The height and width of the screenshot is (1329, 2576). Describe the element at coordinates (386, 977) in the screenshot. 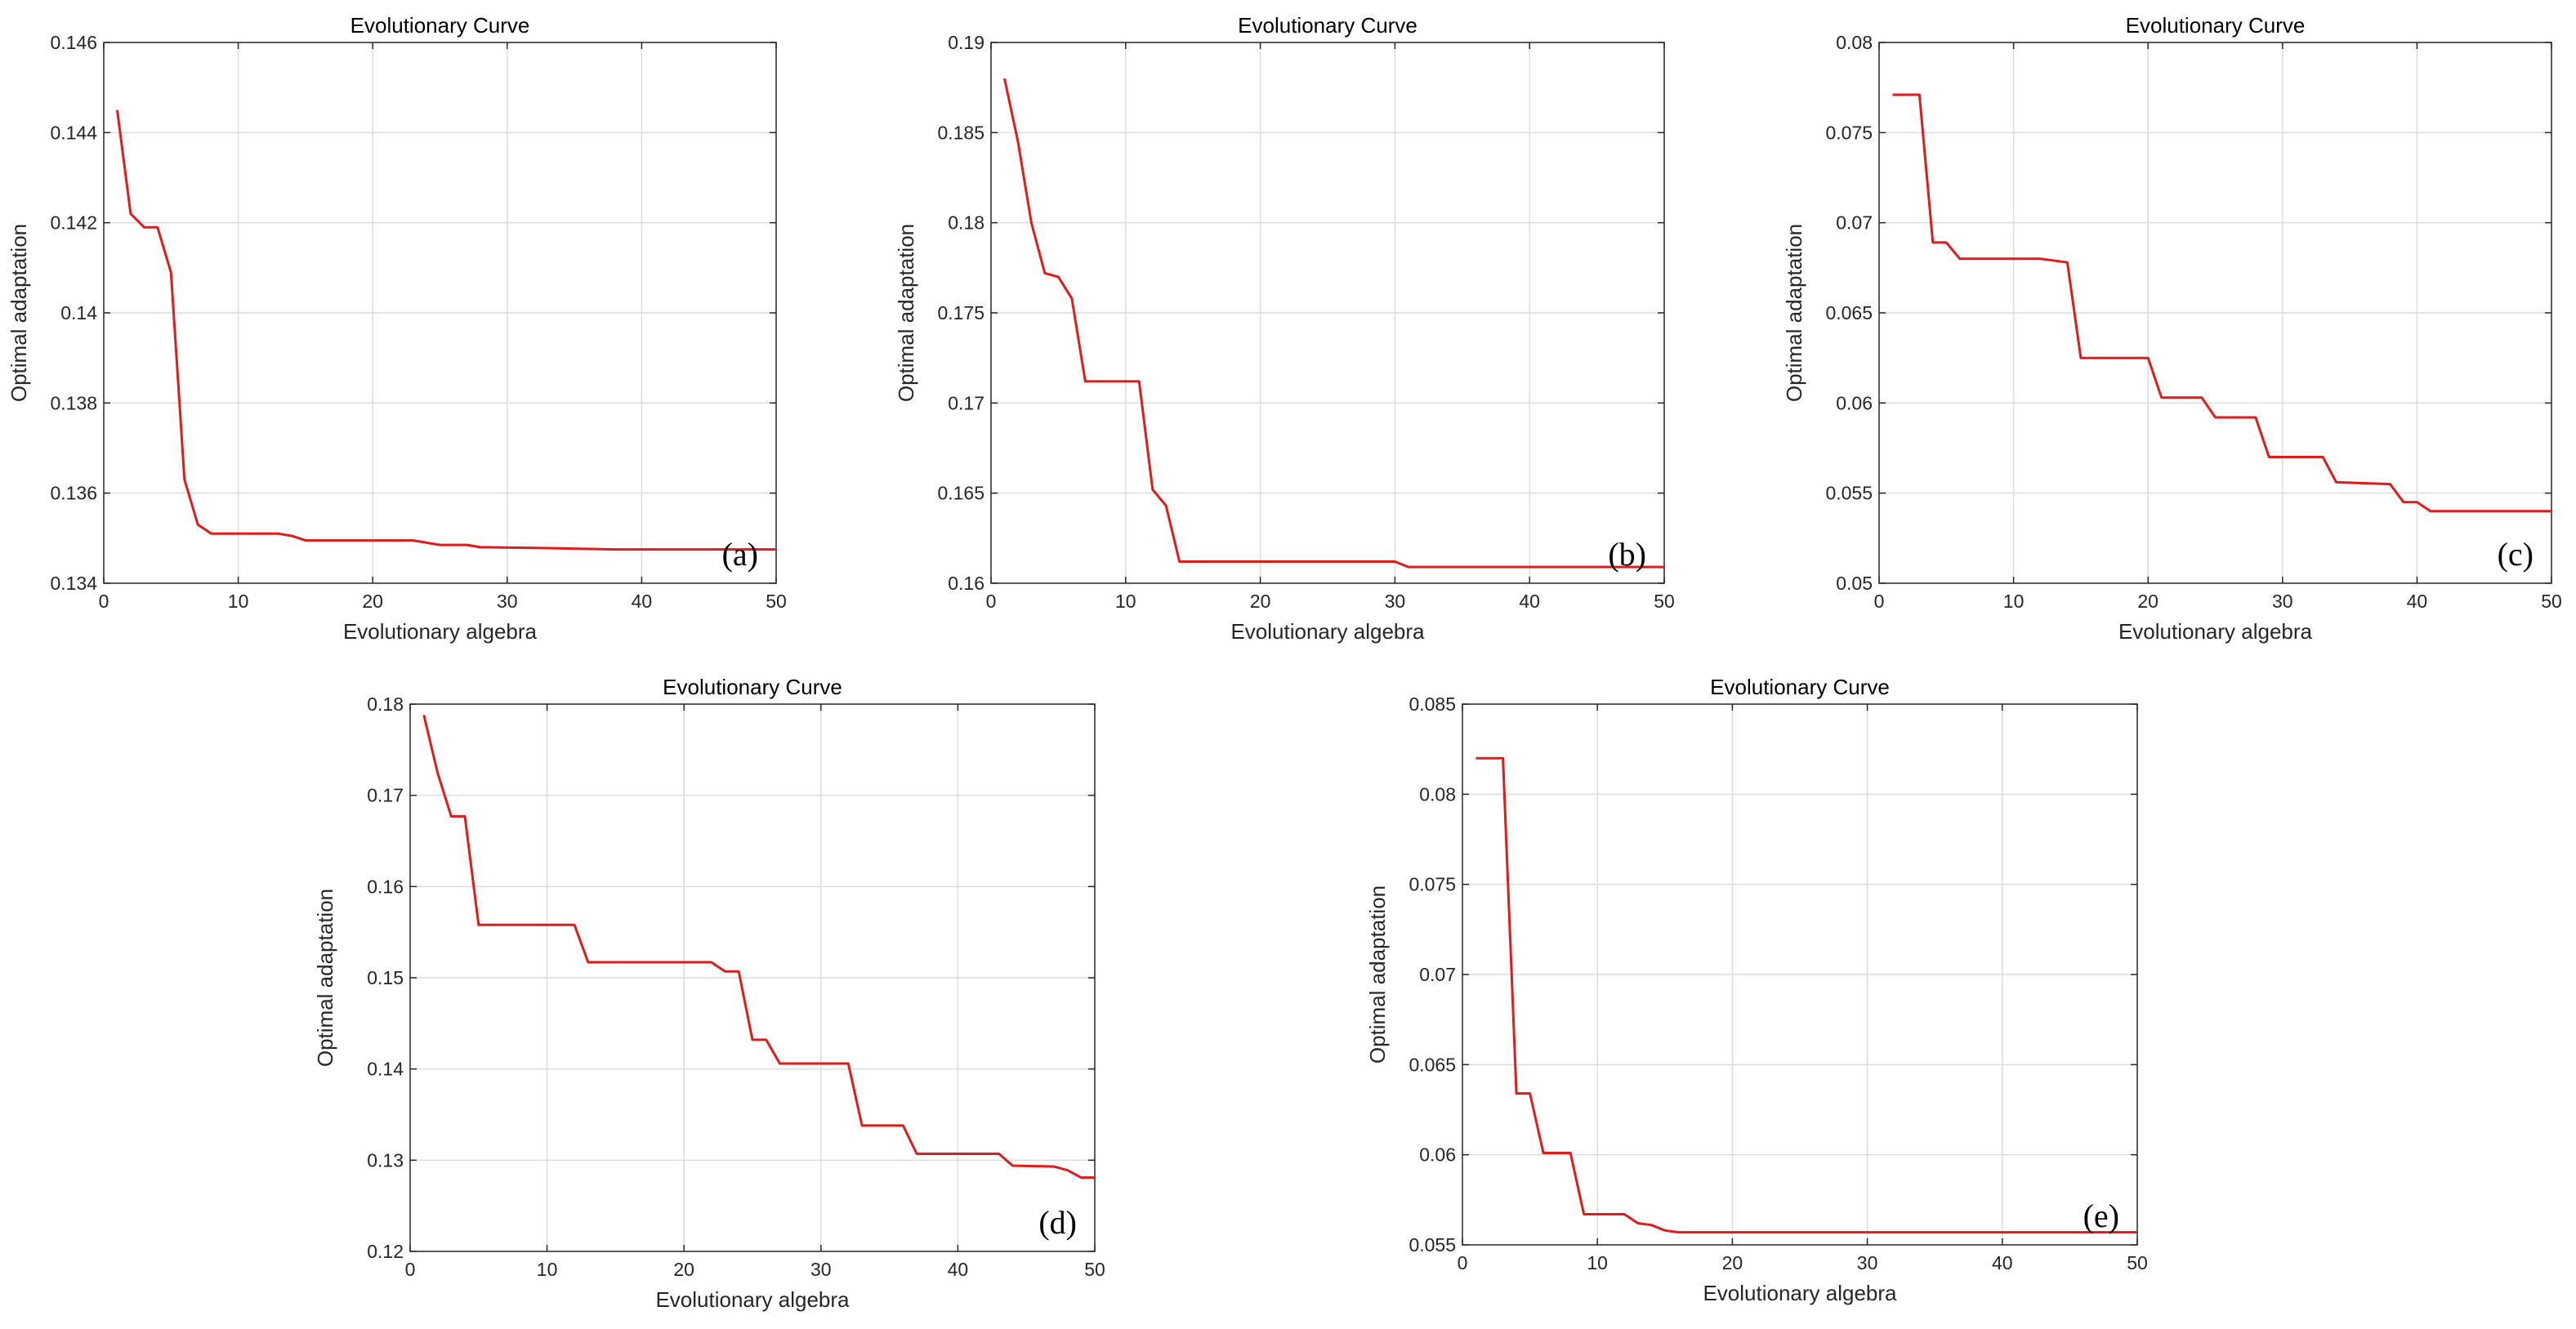

I see `y-tick-label: 0.15` at that location.